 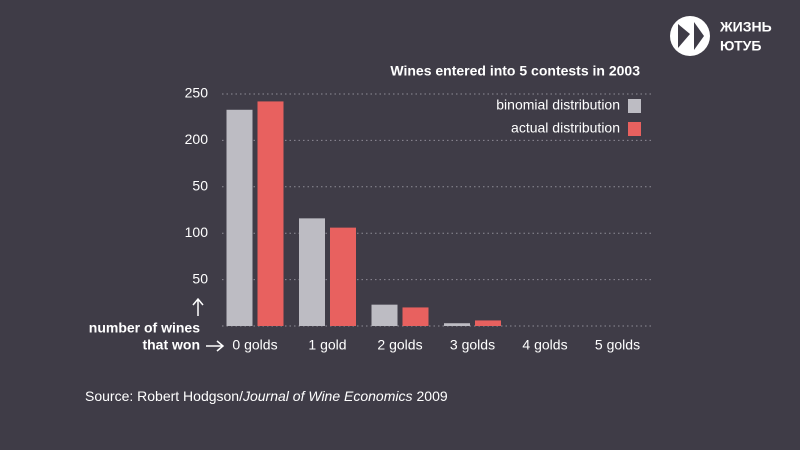 I want to click on up-arrow, so click(x=198, y=306).